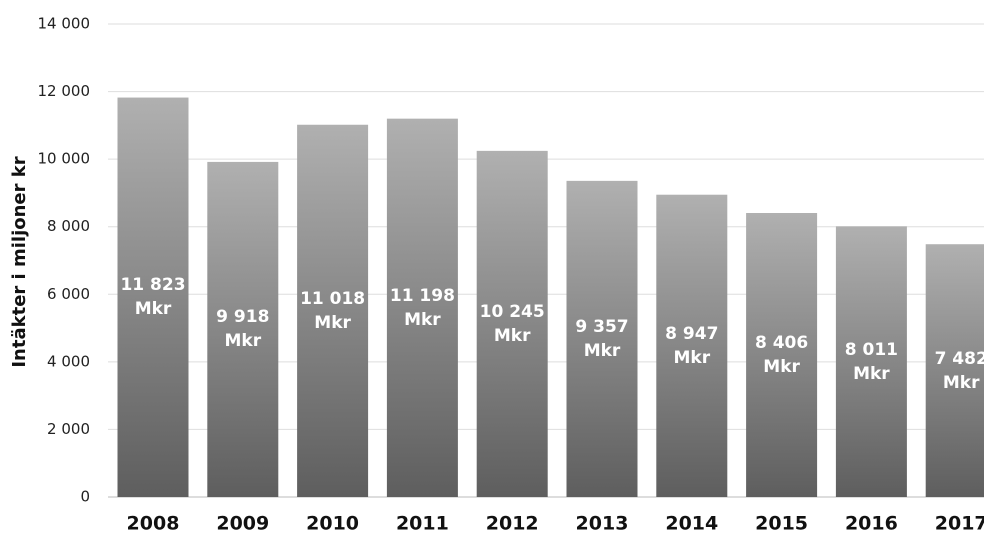  What do you see at coordinates (242, 524) in the screenshot?
I see `x-tick-label: 2009` at bounding box center [242, 524].